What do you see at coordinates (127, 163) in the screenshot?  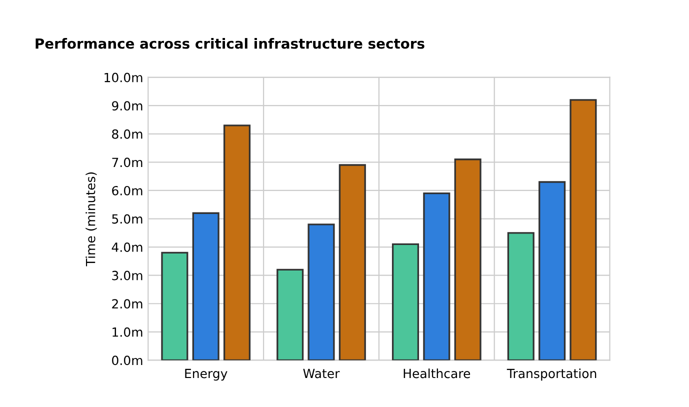 I see `y-tick-label: 7.0m` at bounding box center [127, 163].